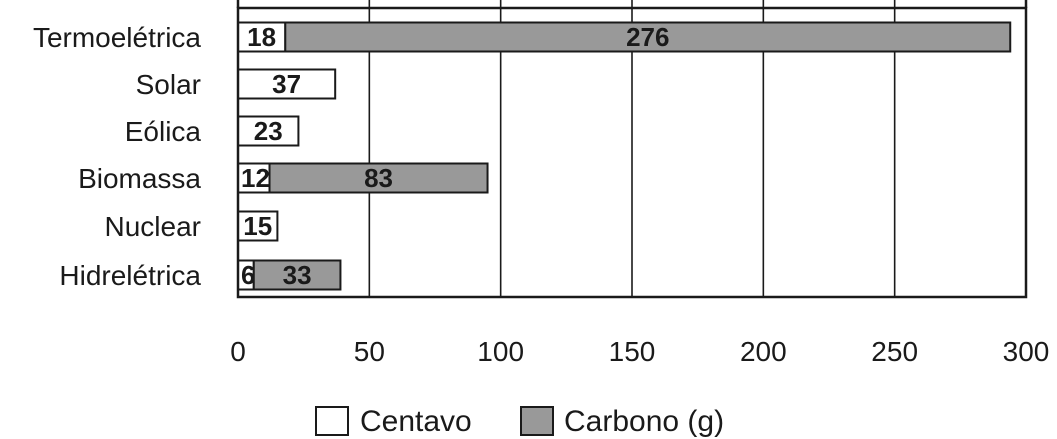 This screenshot has height=439, width=1057. What do you see at coordinates (168, 84) in the screenshot?
I see `category-label: Solar` at bounding box center [168, 84].